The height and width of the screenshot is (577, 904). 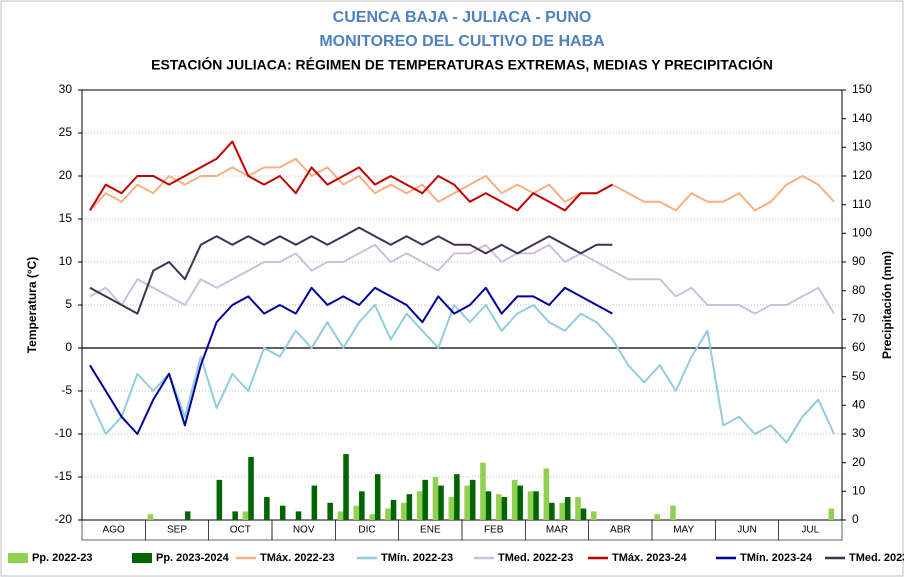 What do you see at coordinates (297, 558) in the screenshot?
I see `legend-label: TMáx. 2022-23` at bounding box center [297, 558].